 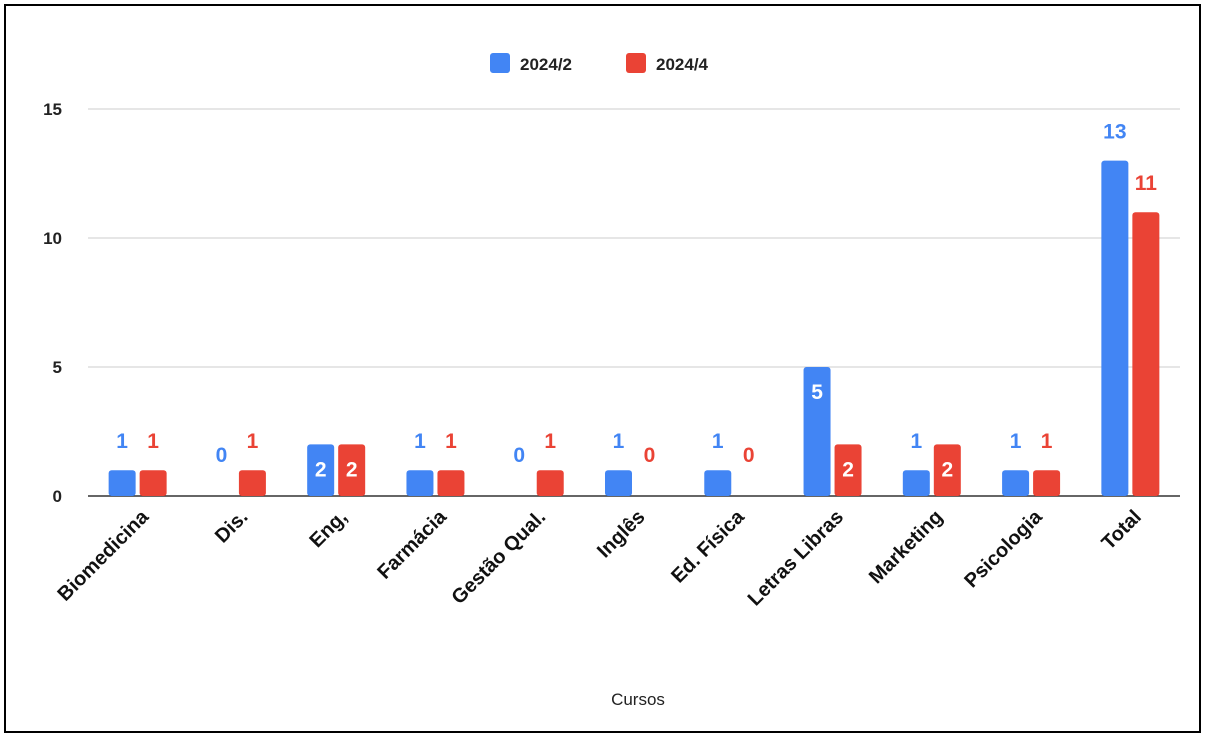 I want to click on x-category-label: Biomedicina, so click(x=104, y=555).